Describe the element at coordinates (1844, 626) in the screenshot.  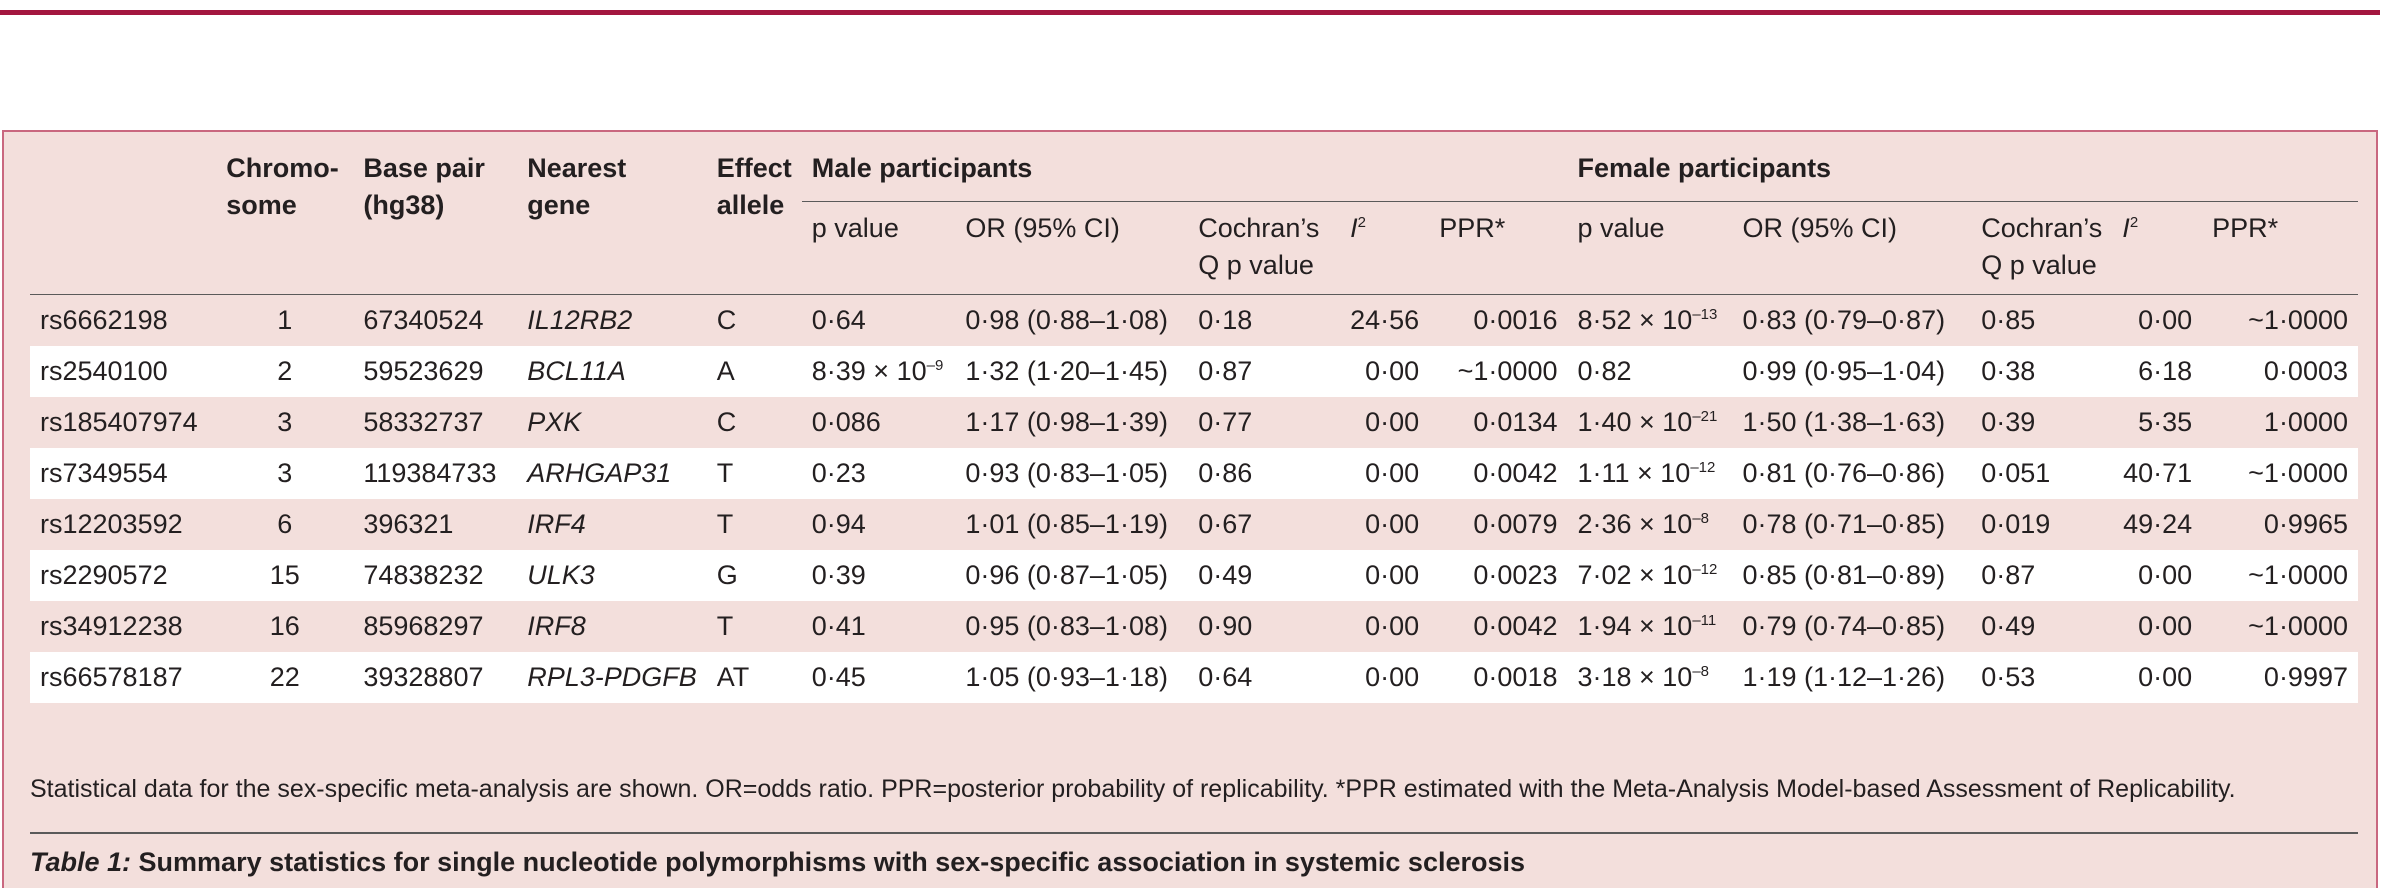
I see `cell-female-or-ci-value: 0·79 (0·74–0·85)` at that location.